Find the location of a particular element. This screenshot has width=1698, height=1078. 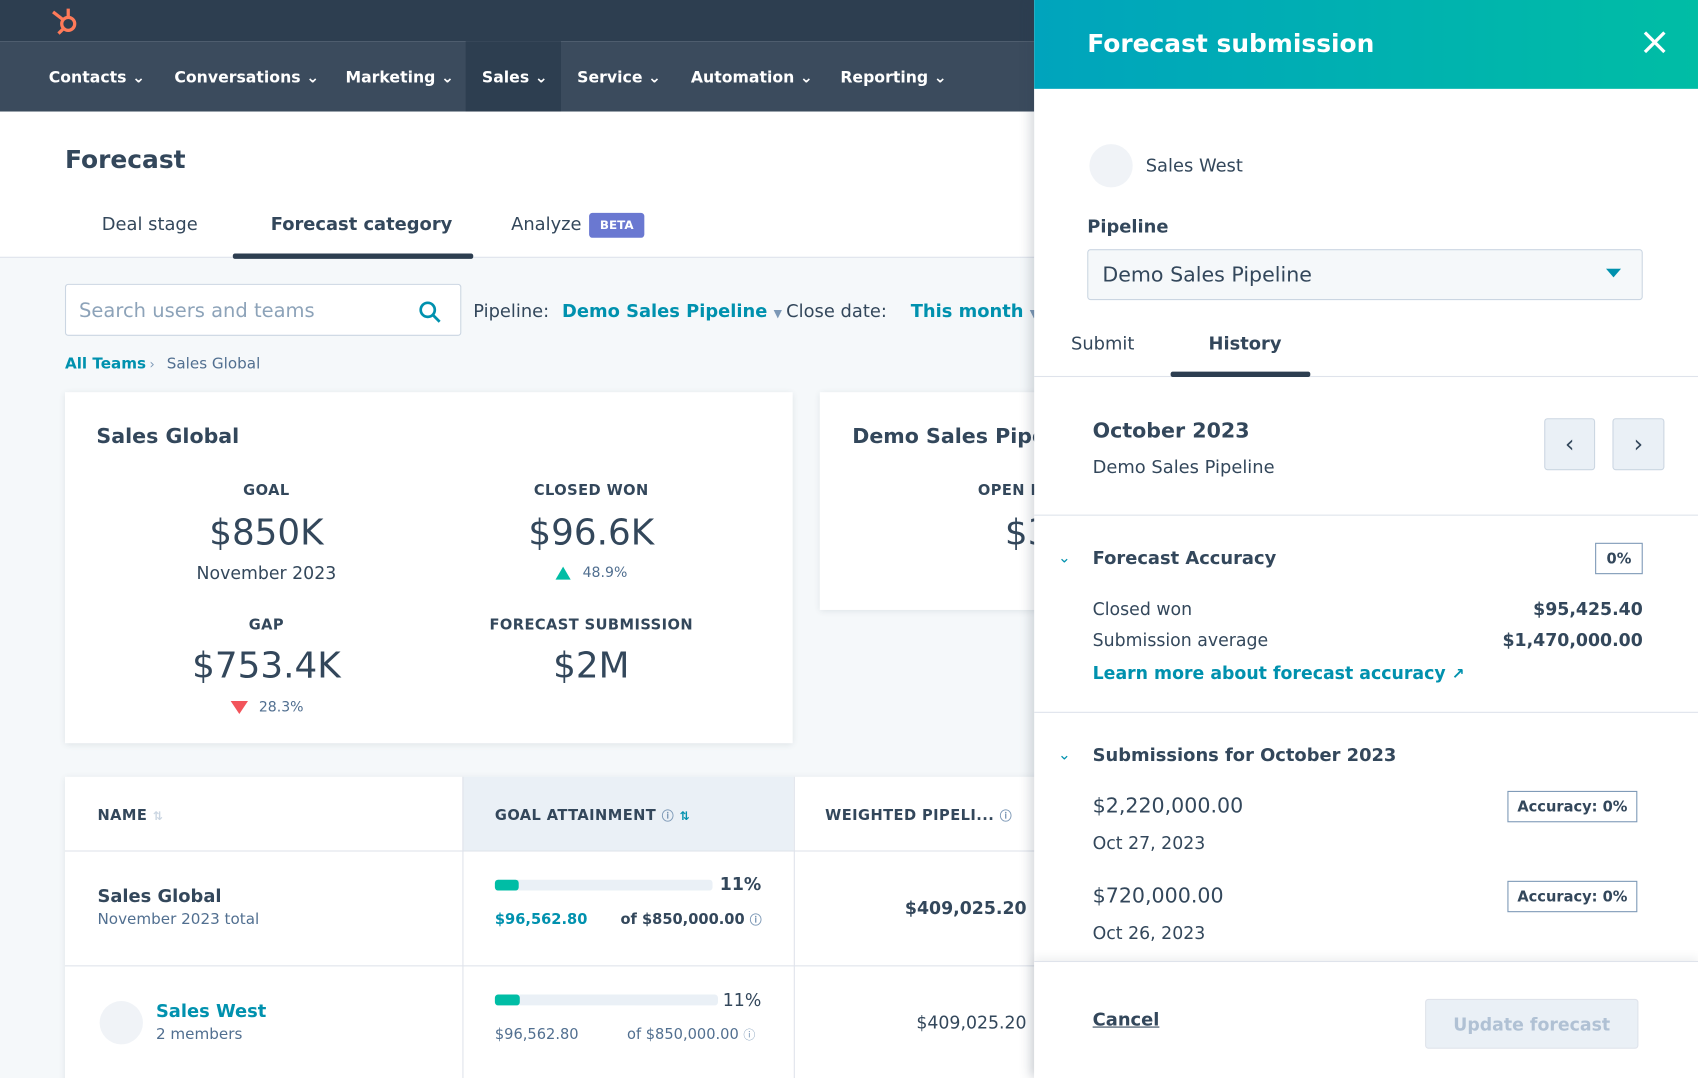

breadcrumb-sep: › is located at coordinates (152, 364).